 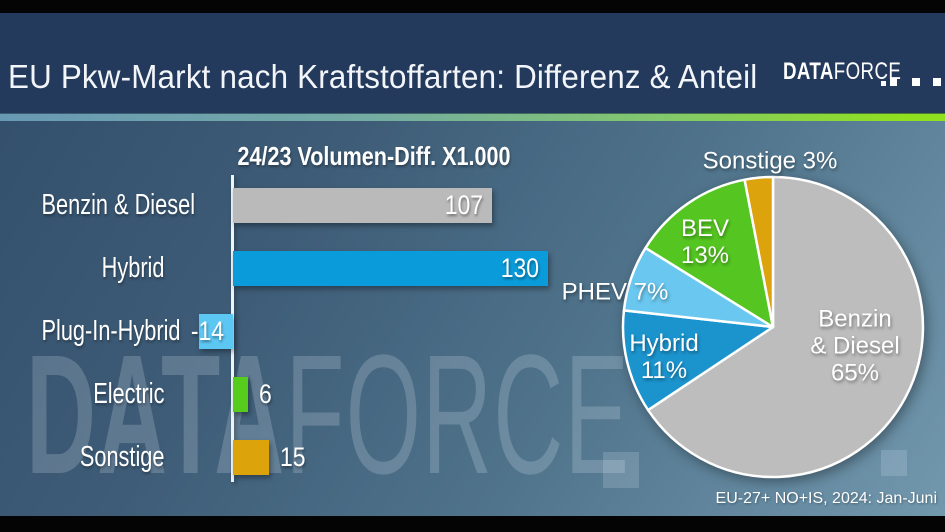 What do you see at coordinates (664, 370) in the screenshot?
I see `pie-label-line: 11%` at bounding box center [664, 370].